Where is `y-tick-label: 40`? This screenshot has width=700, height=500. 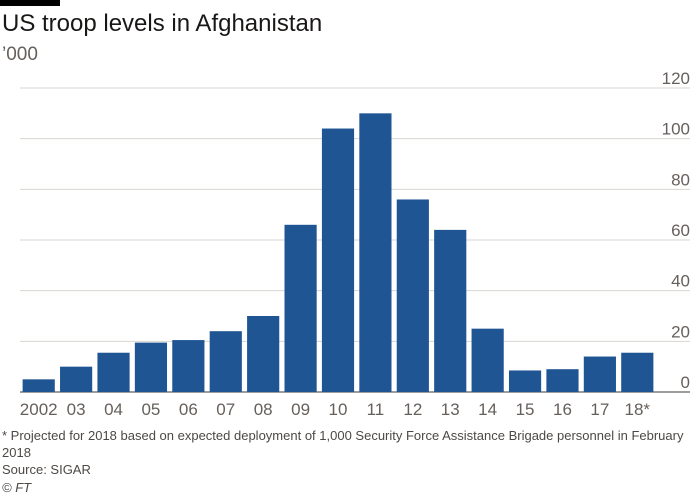
y-tick-label: 40 is located at coordinates (680, 281).